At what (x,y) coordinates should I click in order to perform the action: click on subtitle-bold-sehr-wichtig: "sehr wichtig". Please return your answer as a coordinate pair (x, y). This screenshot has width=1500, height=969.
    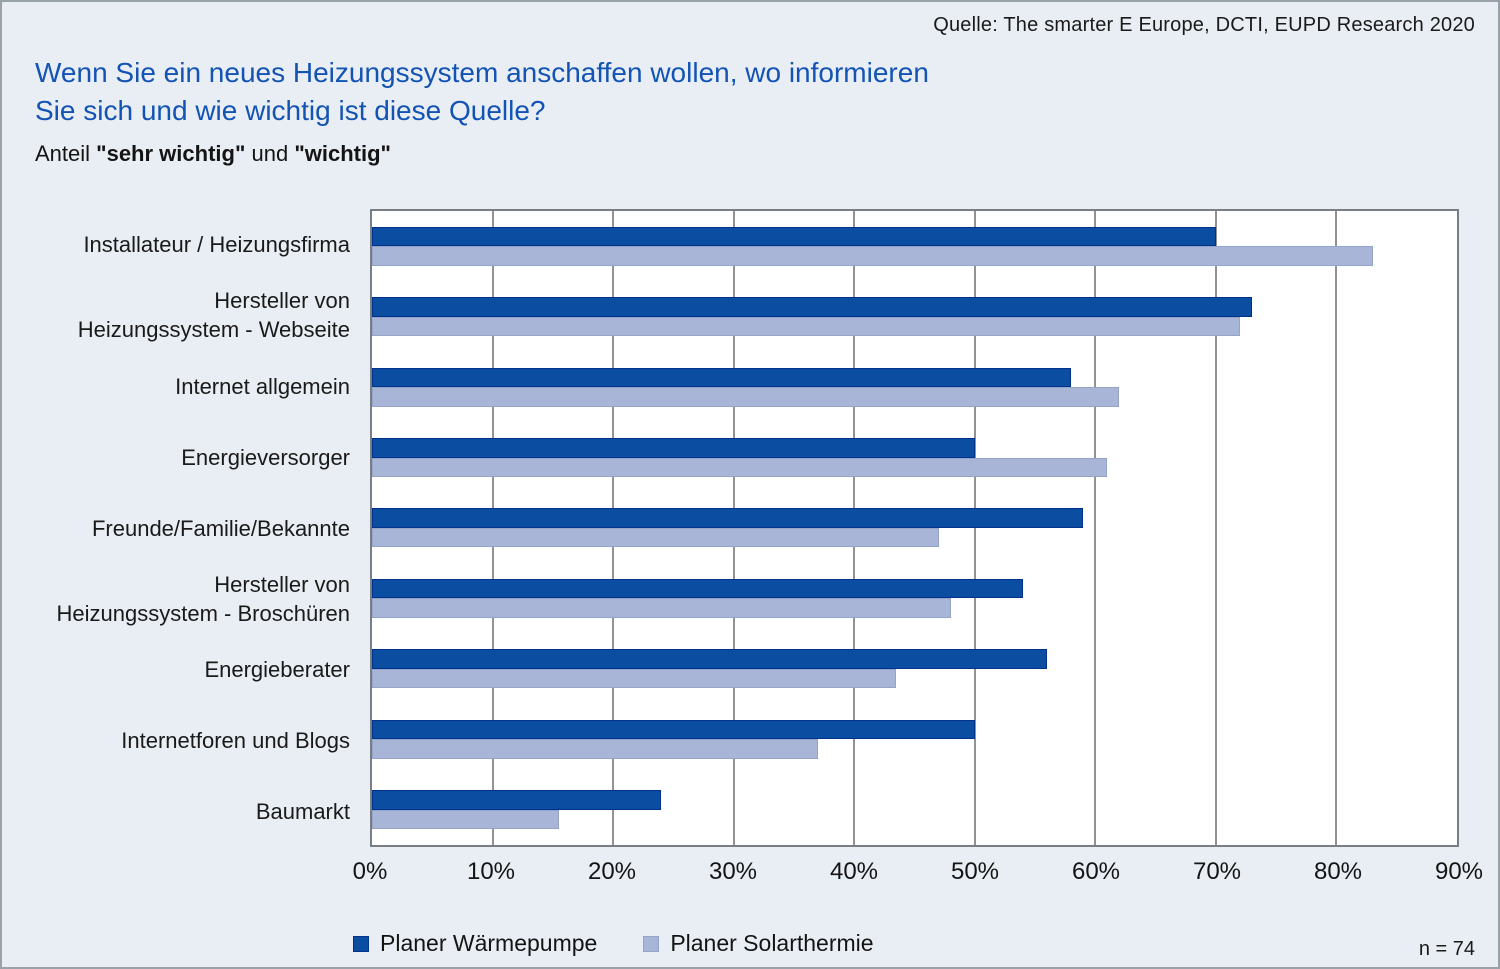
    Looking at the image, I should click on (171, 153).